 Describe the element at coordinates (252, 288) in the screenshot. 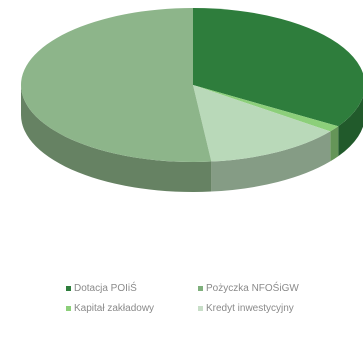

I see `legend-label: Pożyczka NFOŚiGW` at that location.